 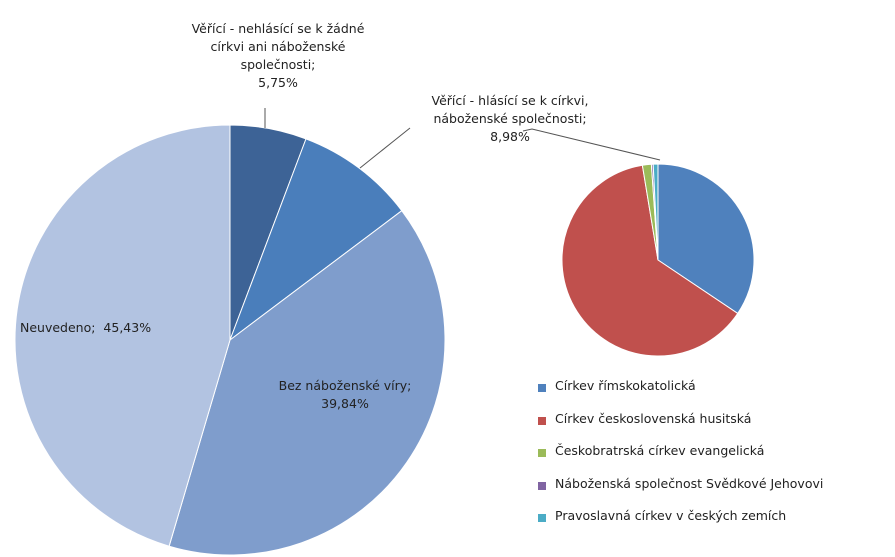 What do you see at coordinates (345, 385) in the screenshot?
I see `label-name: Bez náboženské víry;` at bounding box center [345, 385].